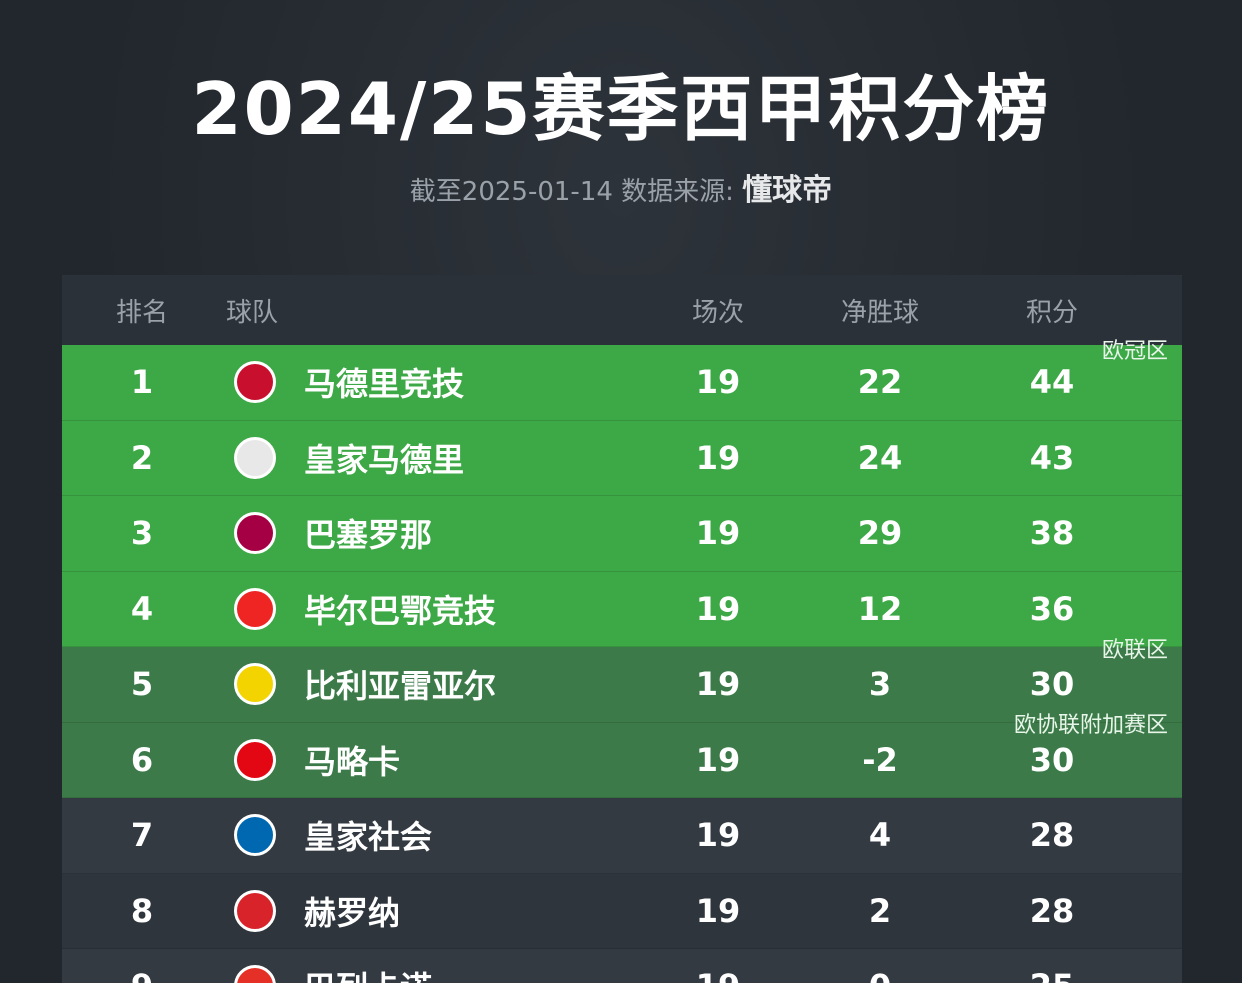  I want to click on table-row: 2 皇家马德里 19 24 43, so click(622, 458).